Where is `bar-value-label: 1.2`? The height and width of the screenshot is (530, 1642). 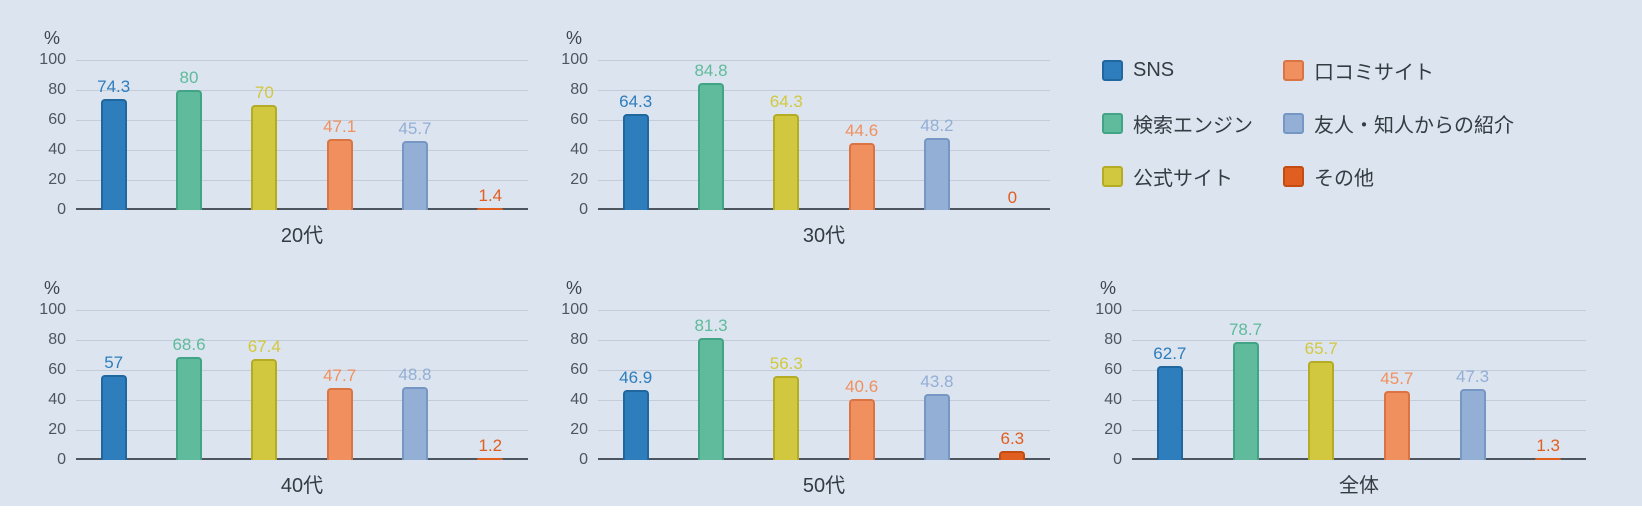
bar-value-label: 1.2 is located at coordinates (490, 446).